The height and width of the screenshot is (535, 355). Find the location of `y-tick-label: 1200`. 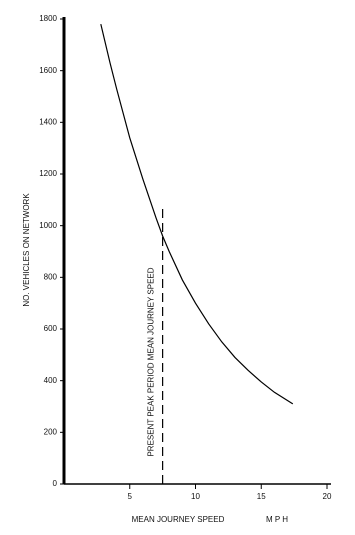

y-tick-label: 1200 is located at coordinates (48, 173).